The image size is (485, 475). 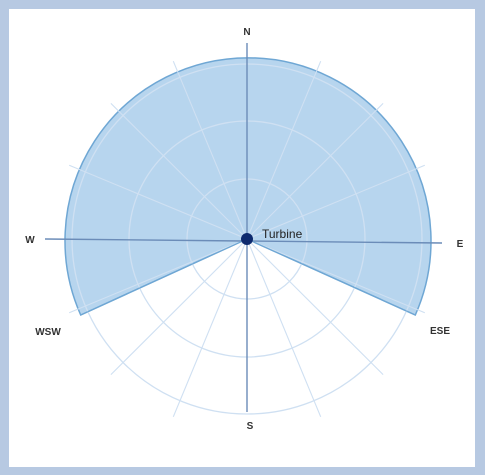 What do you see at coordinates (246, 32) in the screenshot?
I see `label-north: N` at bounding box center [246, 32].